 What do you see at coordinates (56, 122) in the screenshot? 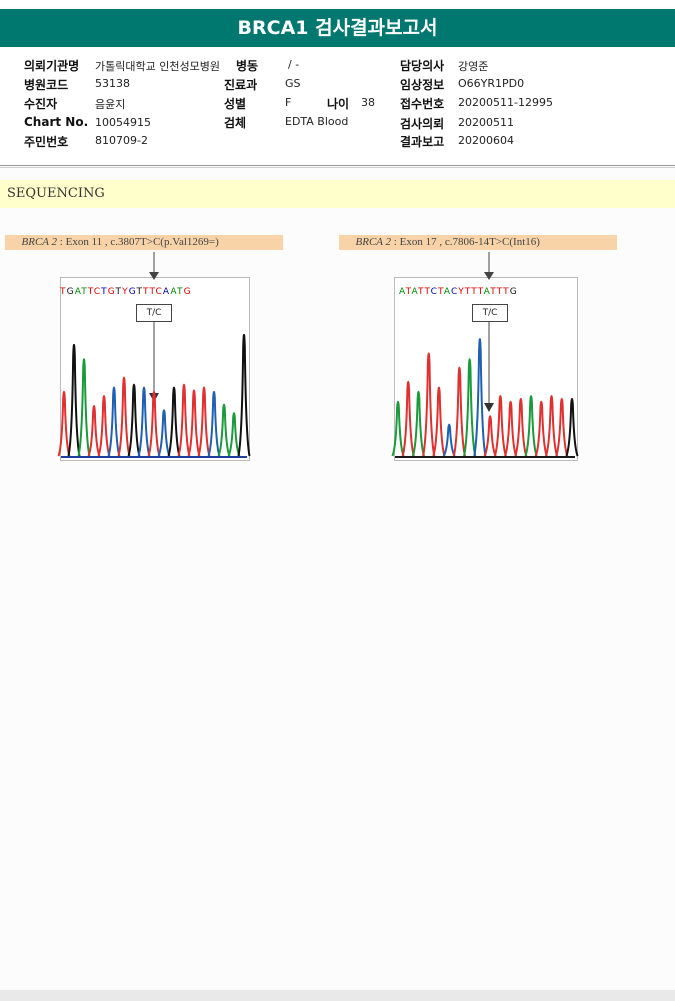
I see `chart-number-label: Chart No.` at bounding box center [56, 122].